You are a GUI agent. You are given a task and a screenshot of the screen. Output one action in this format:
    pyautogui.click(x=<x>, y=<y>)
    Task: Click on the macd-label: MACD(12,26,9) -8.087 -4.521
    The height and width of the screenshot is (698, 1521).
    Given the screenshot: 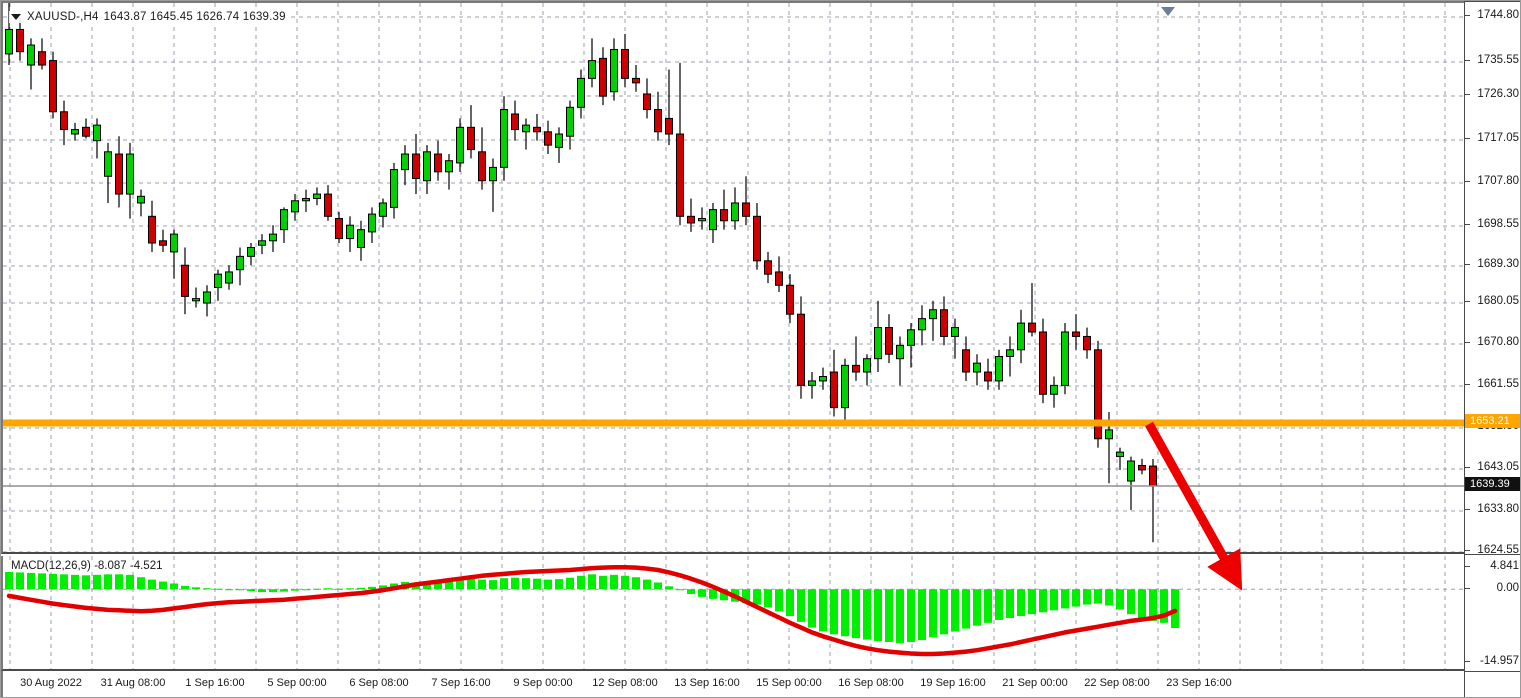 What is the action you would take?
    pyautogui.click(x=87, y=566)
    